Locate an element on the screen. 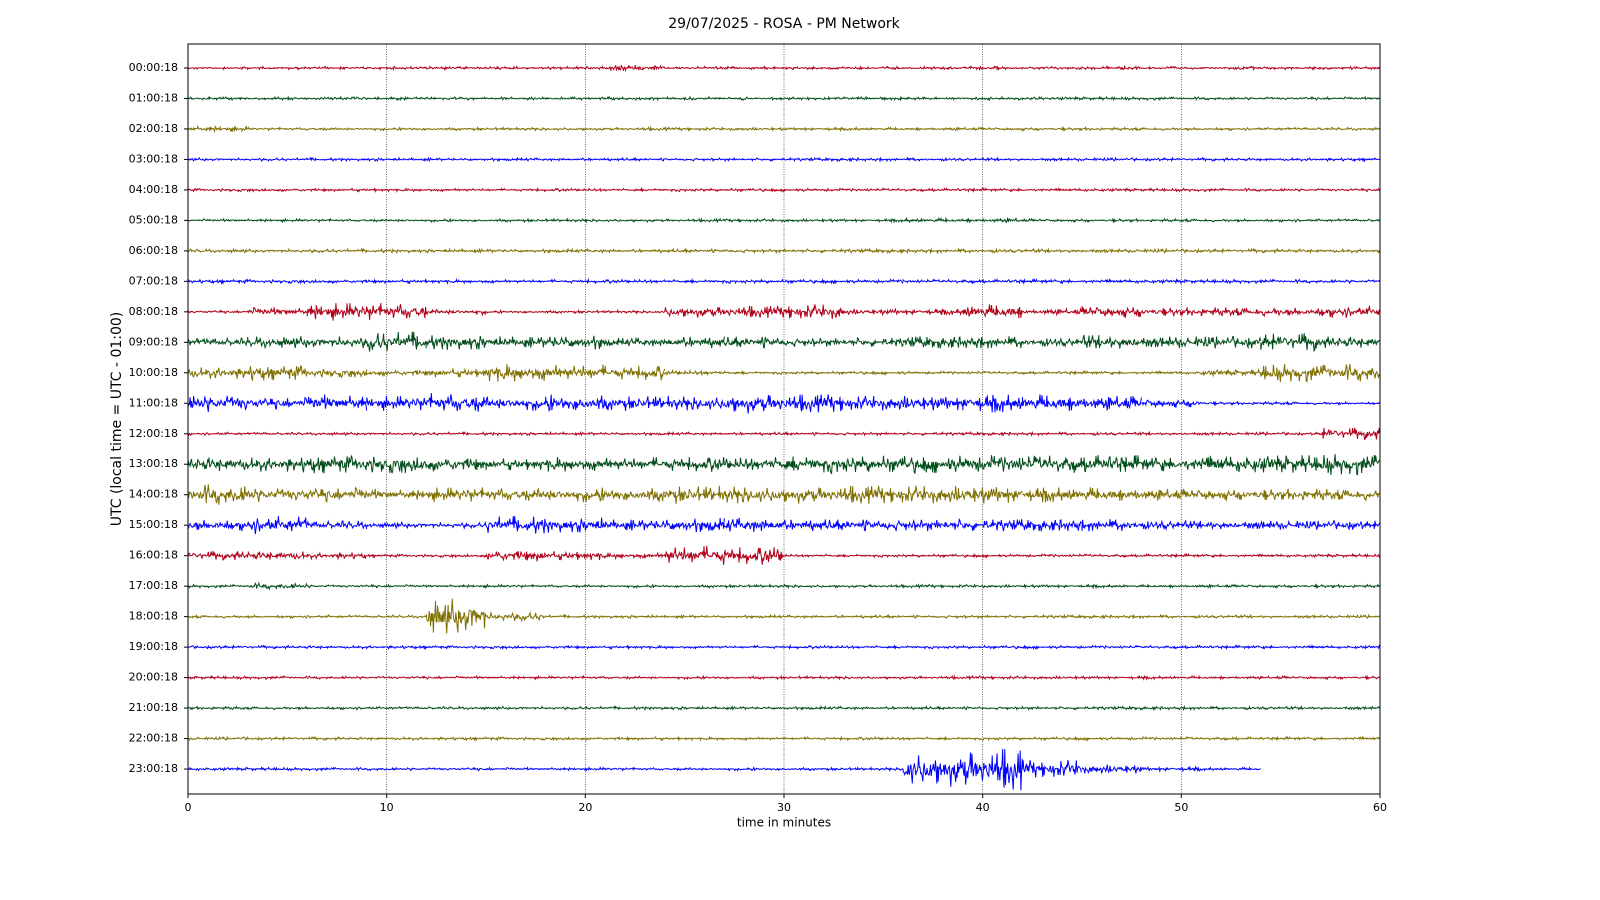 This screenshot has width=1600, height=900. y-tick-label: 03:00:18 is located at coordinates (153, 158).